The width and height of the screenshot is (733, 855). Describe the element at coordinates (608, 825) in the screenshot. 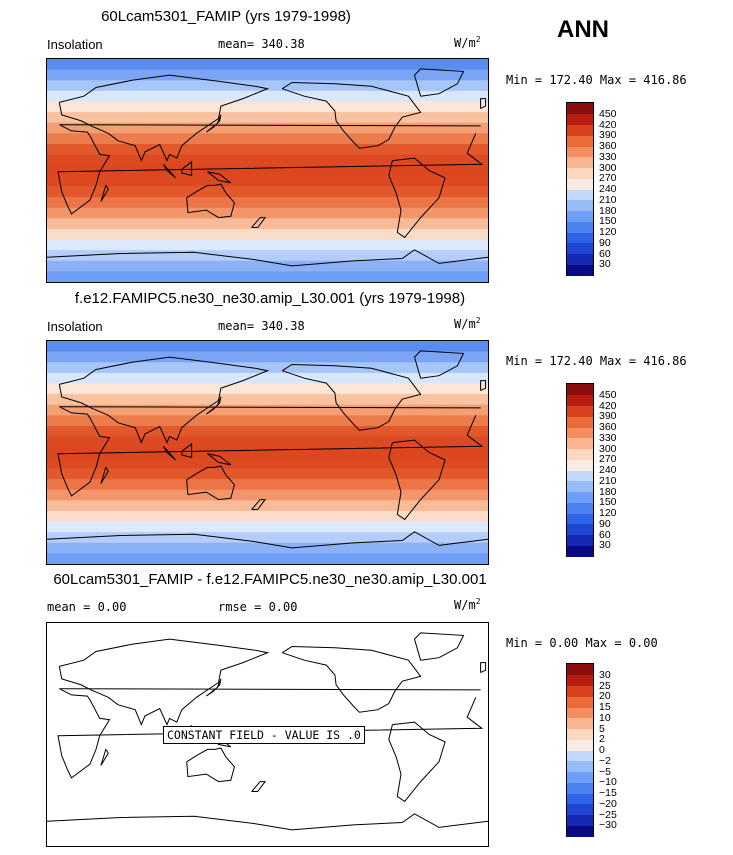

I see `colorbar-tick-label: −30` at that location.